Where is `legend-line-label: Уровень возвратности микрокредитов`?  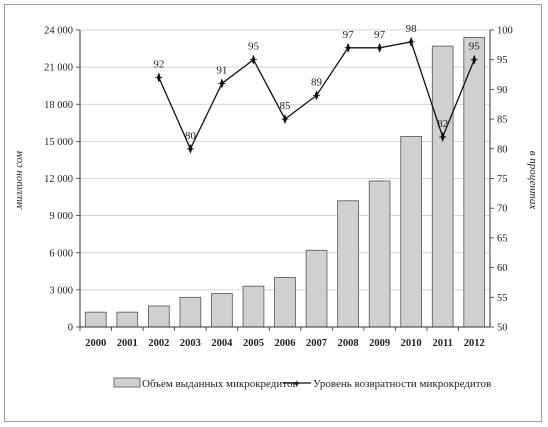
legend-line-label: Уровень возвратности микрокредитов is located at coordinates (402, 384).